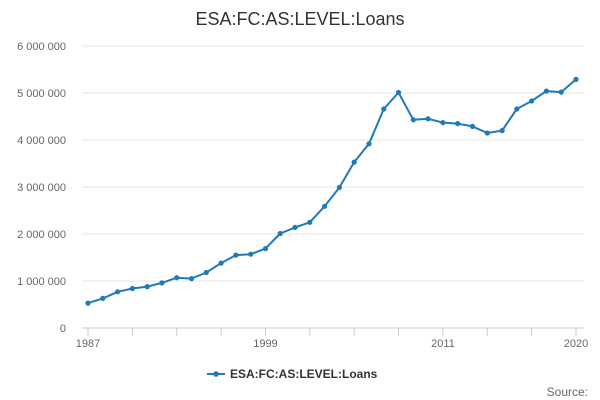  I want to click on y-tick-label: 3 000 000, so click(41, 188).